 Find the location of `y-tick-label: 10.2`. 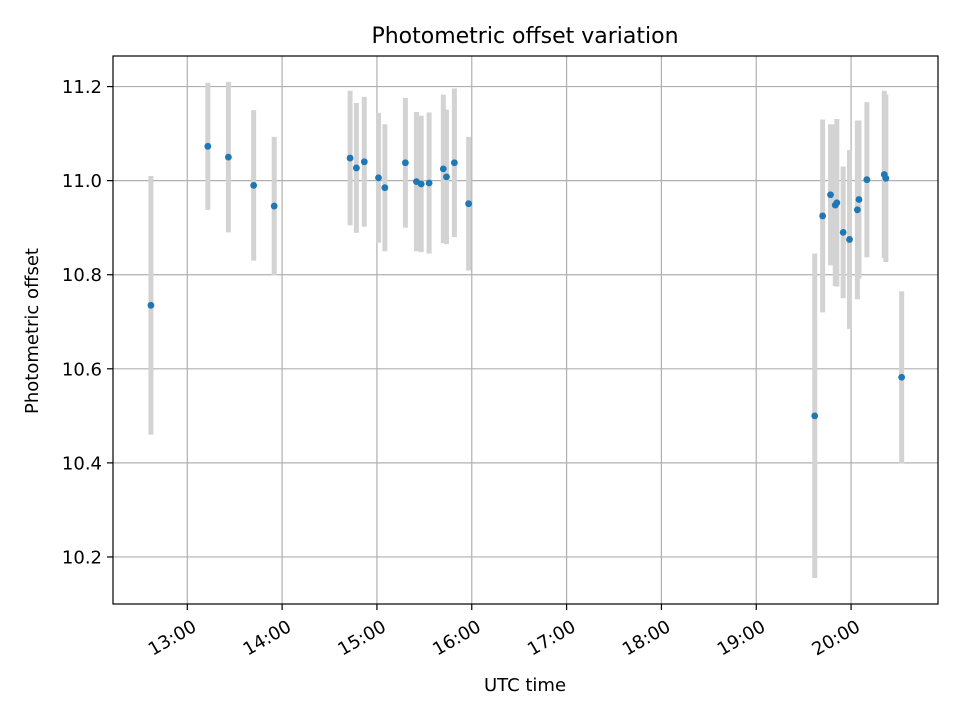

y-tick-label: 10.2 is located at coordinates (82, 557).